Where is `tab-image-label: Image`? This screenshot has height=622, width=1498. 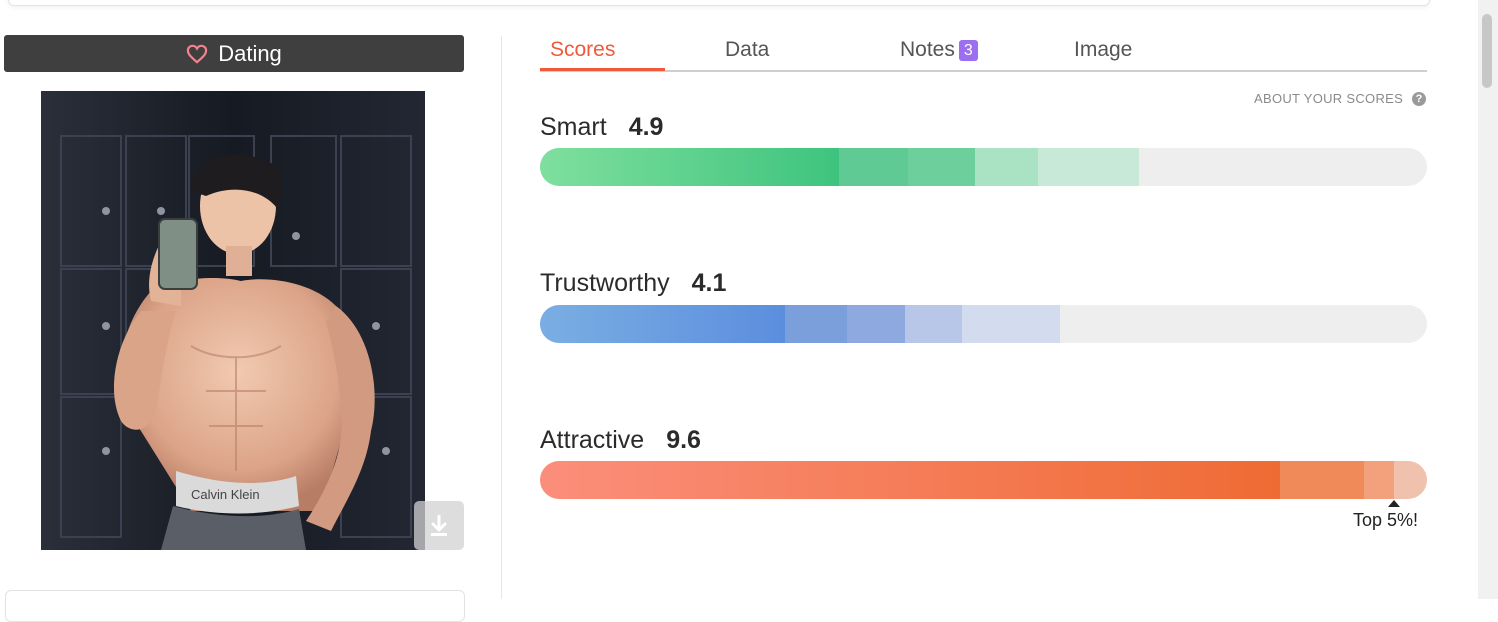 tab-image-label: Image is located at coordinates (1103, 49).